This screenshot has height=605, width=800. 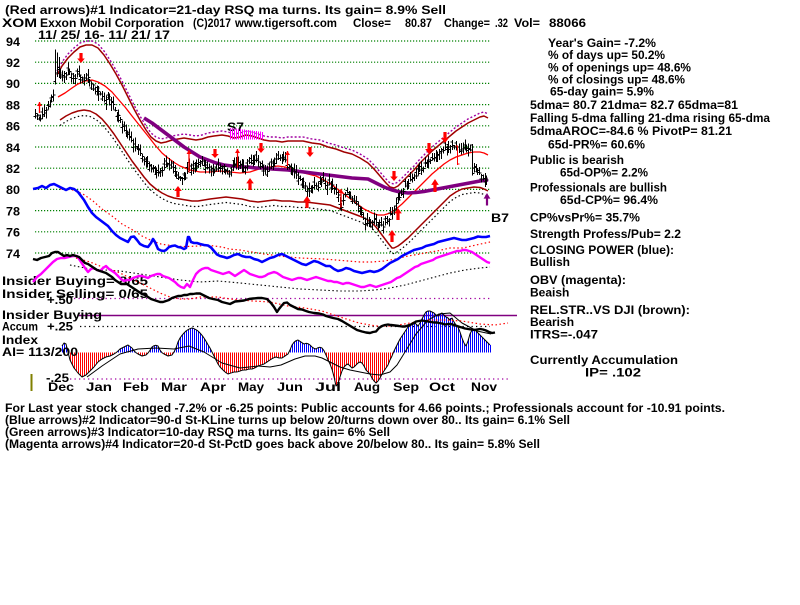 I want to click on svg-text: May, so click(x=251, y=387).